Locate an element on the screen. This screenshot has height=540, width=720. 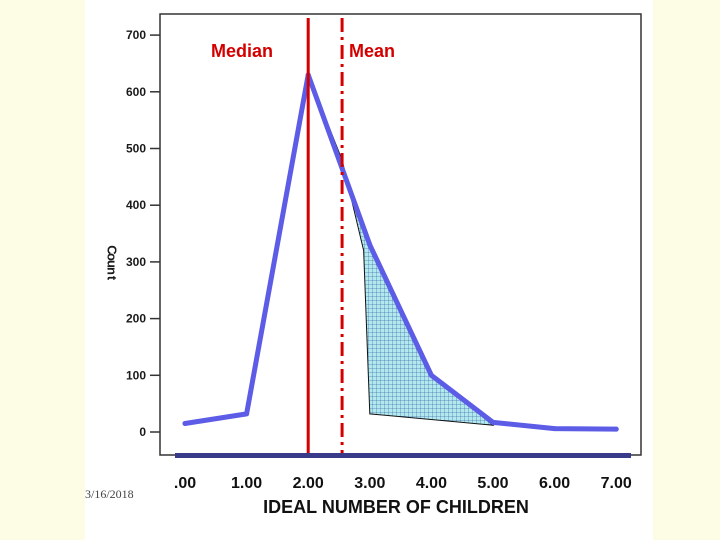
y-tick-label: 700 is located at coordinates (136, 35).